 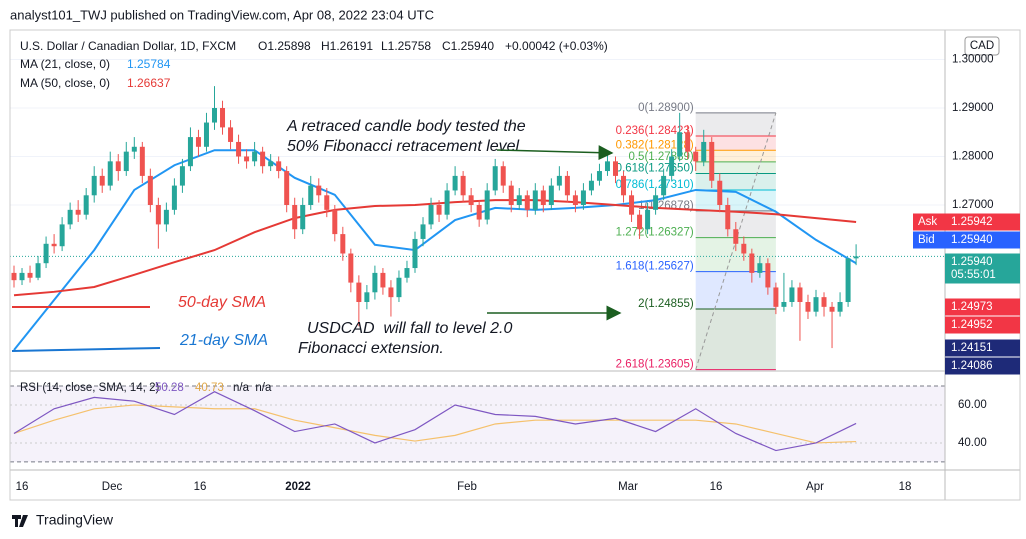 I want to click on fib-label: 0.236(1.28423), so click(x=655, y=131).